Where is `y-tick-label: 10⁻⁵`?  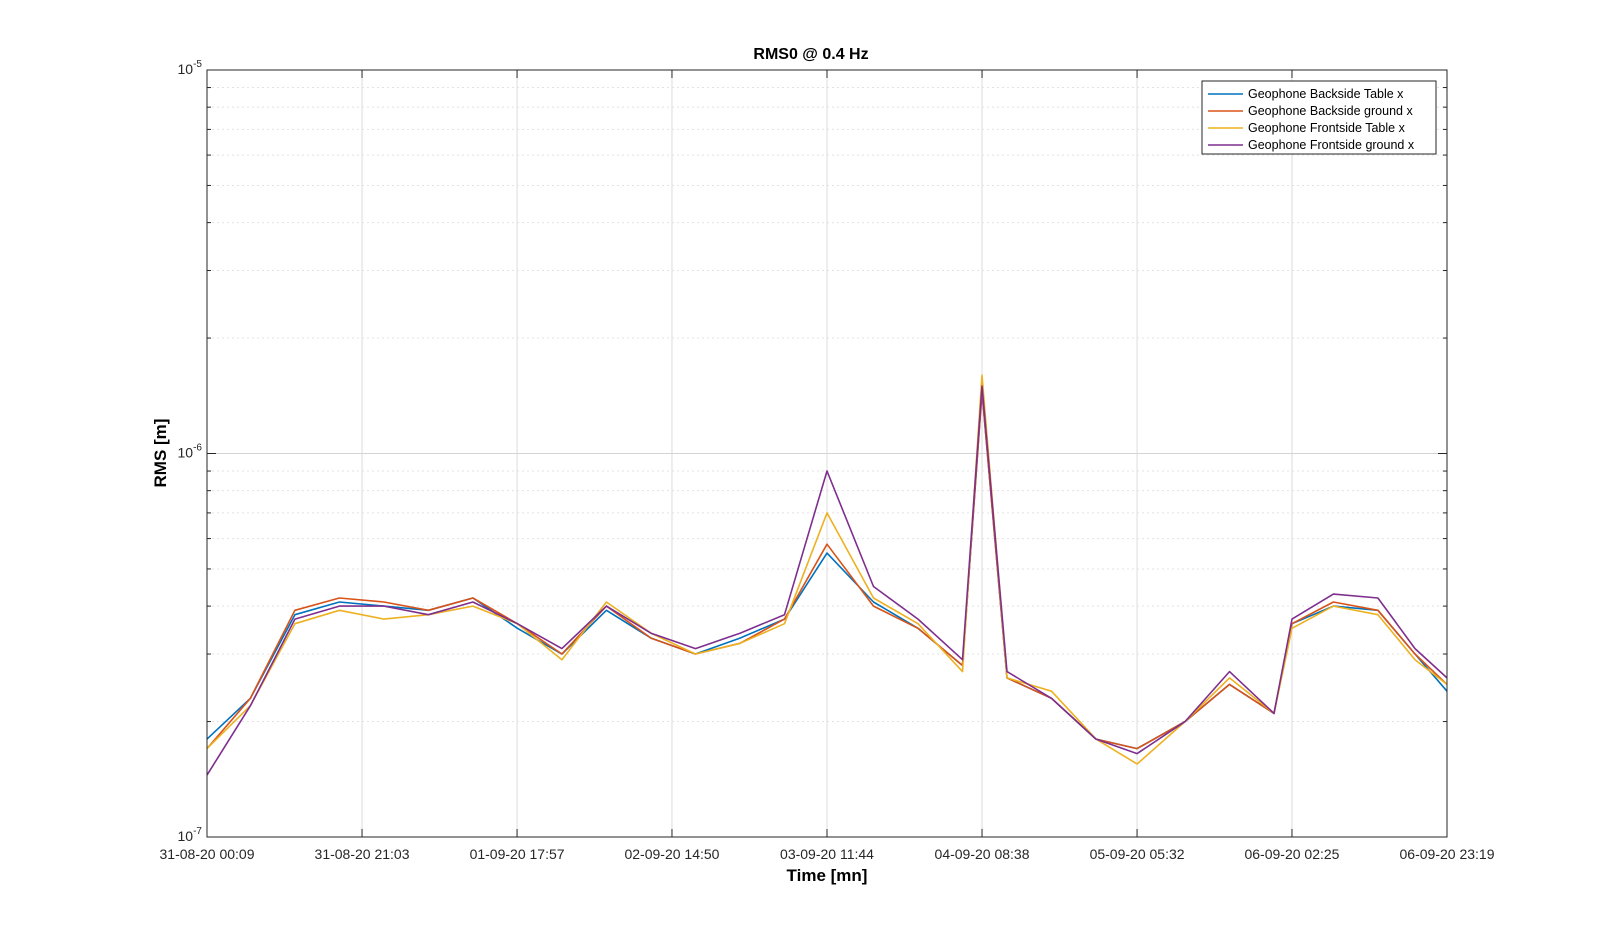
y-tick-label: 10⁻⁵ is located at coordinates (190, 68).